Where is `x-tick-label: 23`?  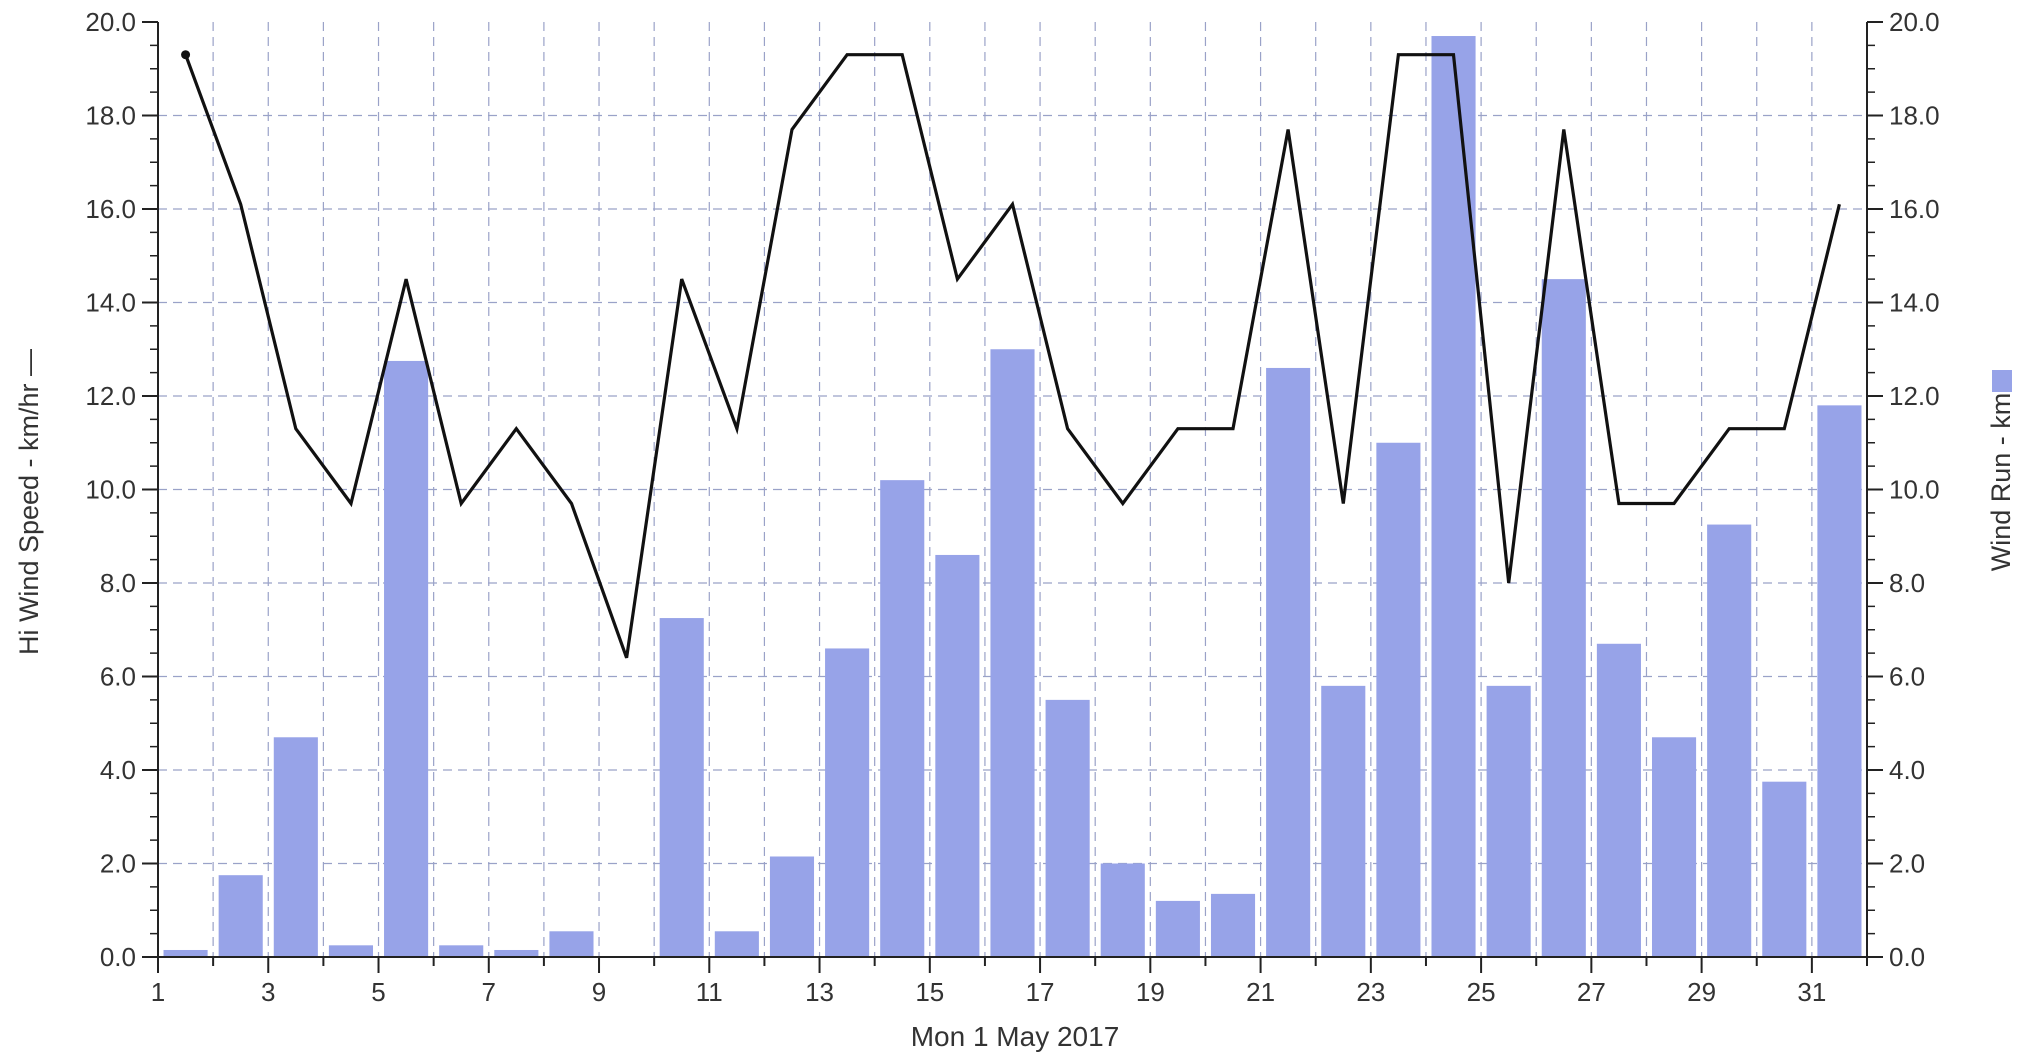
x-tick-label: 23 is located at coordinates (1370, 992).